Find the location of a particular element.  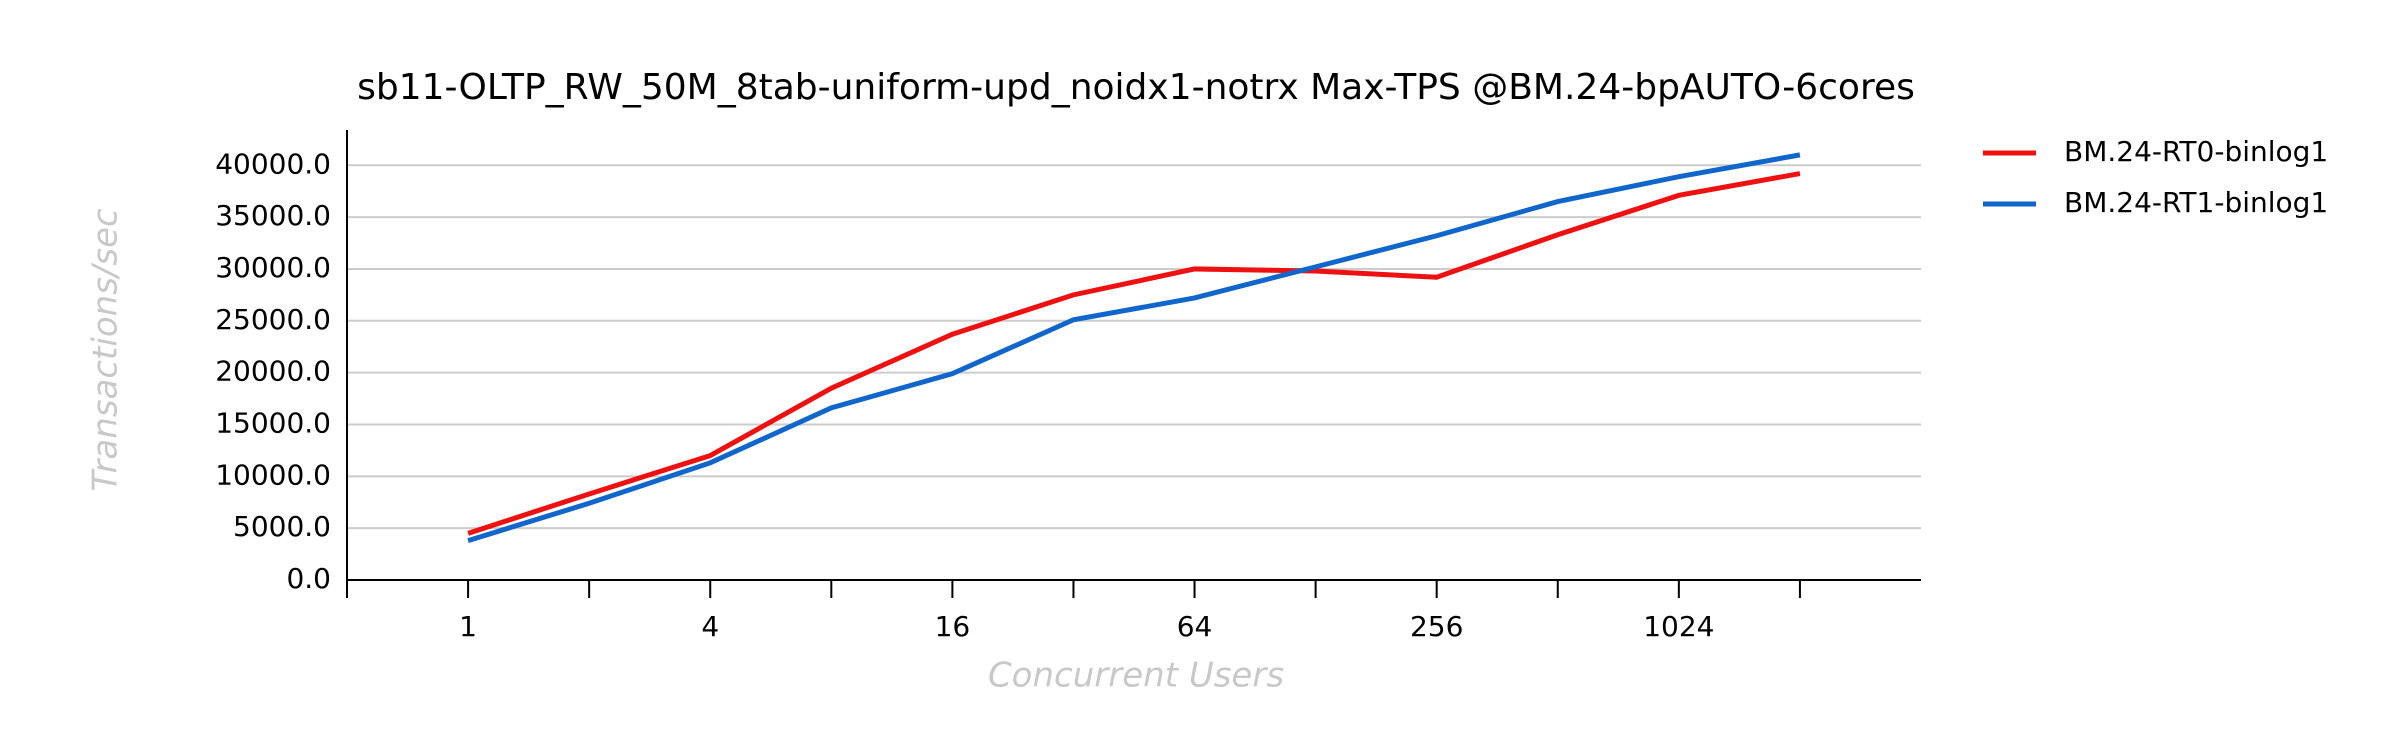

y-tick-label: 20000.0 is located at coordinates (273, 371).